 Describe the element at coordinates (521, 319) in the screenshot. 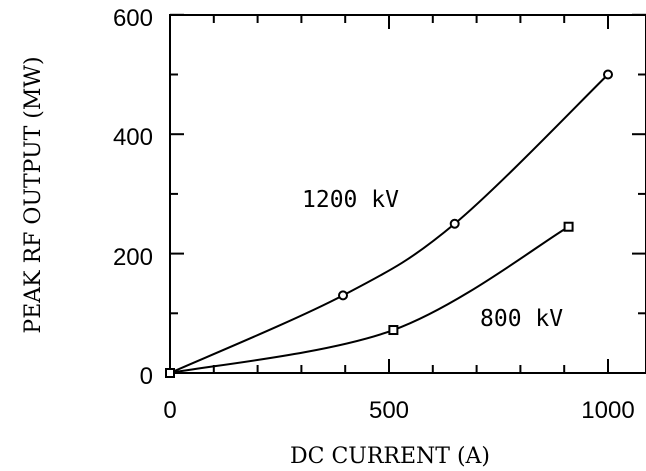

I see `series-label-800kv: 800 kV` at that location.